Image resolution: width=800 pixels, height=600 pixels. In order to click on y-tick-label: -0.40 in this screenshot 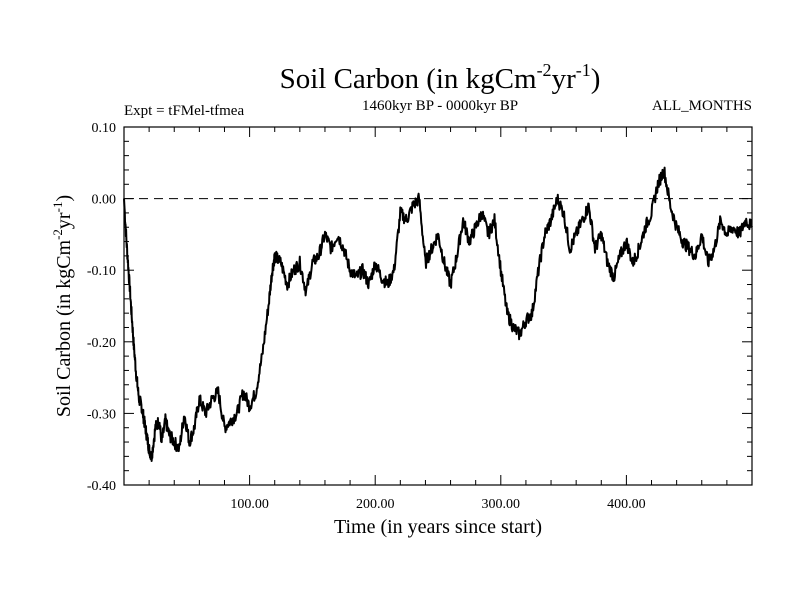, I will do `click(101, 486)`.